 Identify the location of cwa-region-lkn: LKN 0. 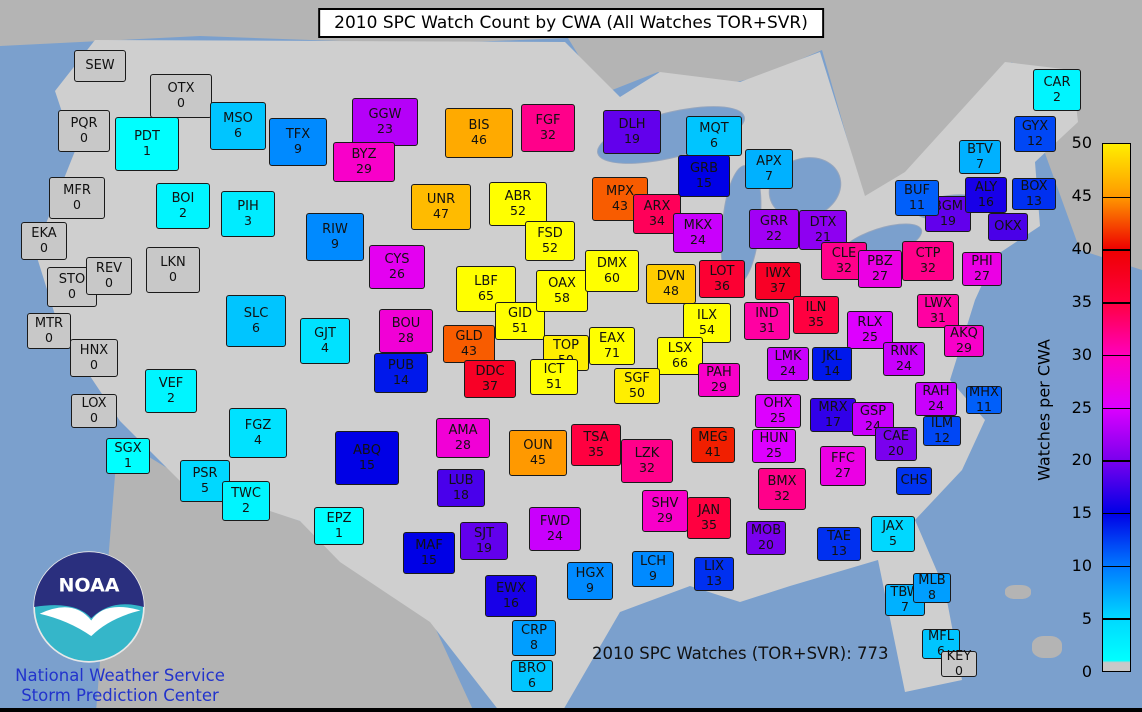
(173, 270).